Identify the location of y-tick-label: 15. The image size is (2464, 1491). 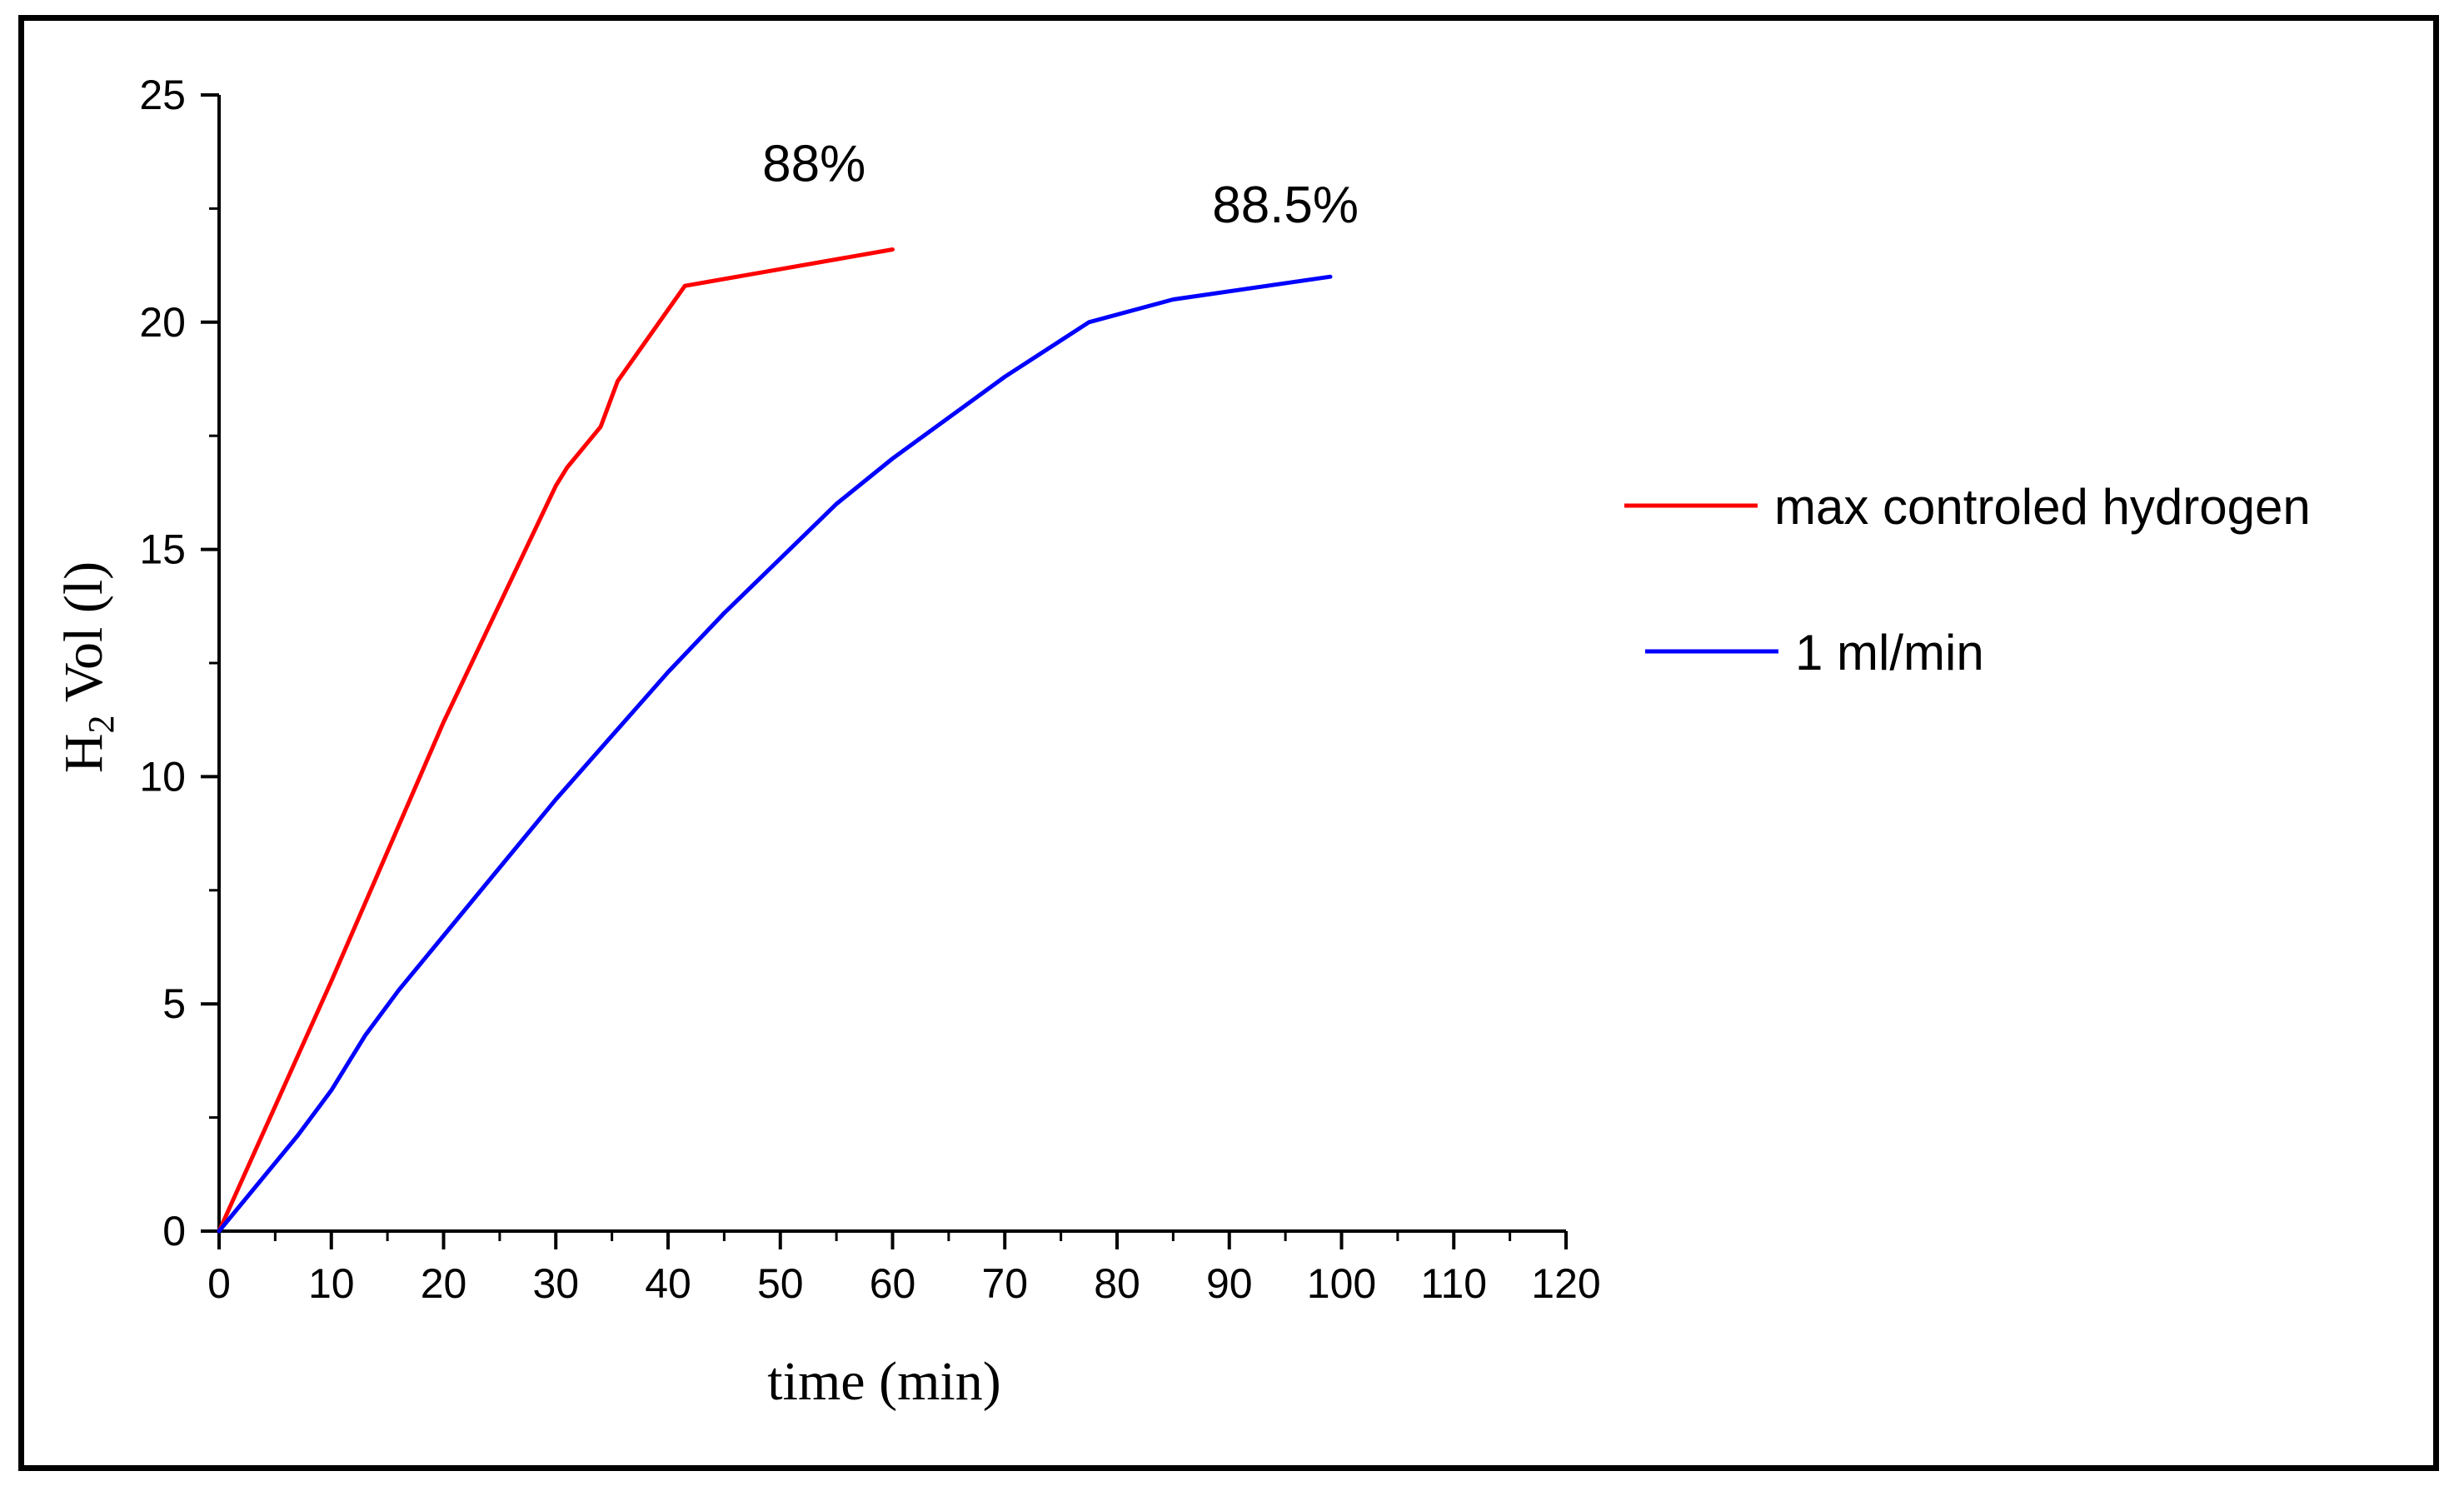
(162, 549).